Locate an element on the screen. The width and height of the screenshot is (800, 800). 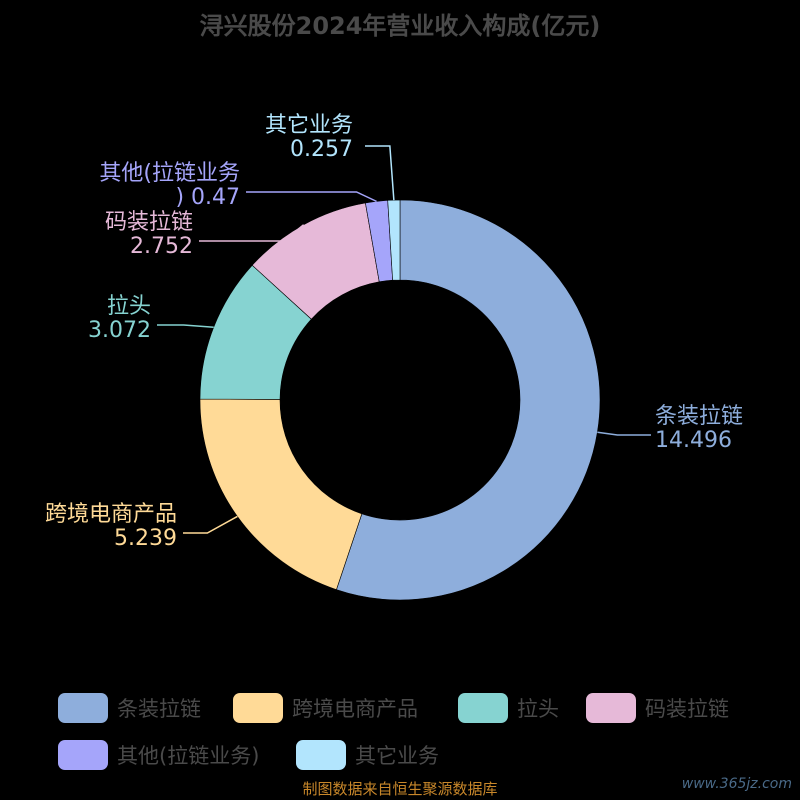
legend-item: 码装拉链 is located at coordinates (657, 708).